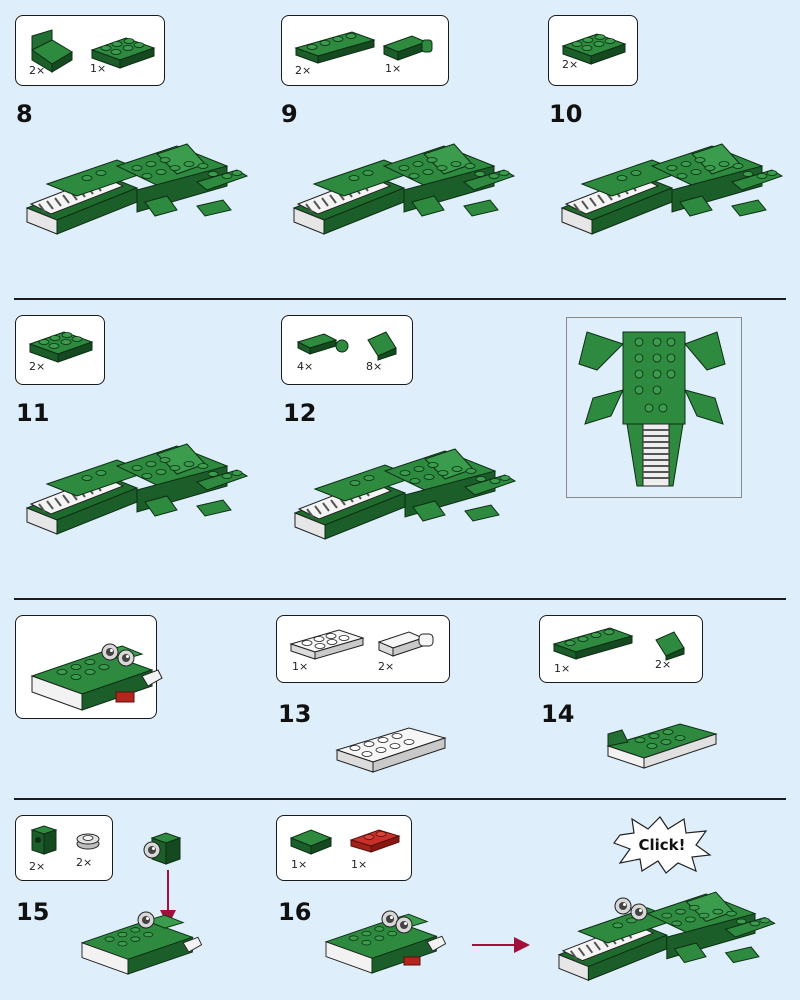 The image size is (800, 1000). What do you see at coordinates (374, 366) in the screenshot?
I see `part-qty: 8×` at bounding box center [374, 366].